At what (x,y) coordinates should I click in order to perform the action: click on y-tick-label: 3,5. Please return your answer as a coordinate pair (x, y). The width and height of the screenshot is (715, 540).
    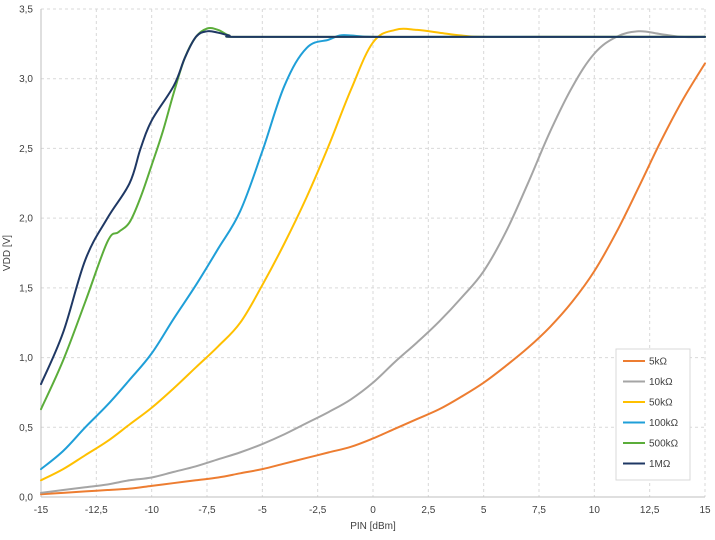
    Looking at the image, I should click on (26, 10).